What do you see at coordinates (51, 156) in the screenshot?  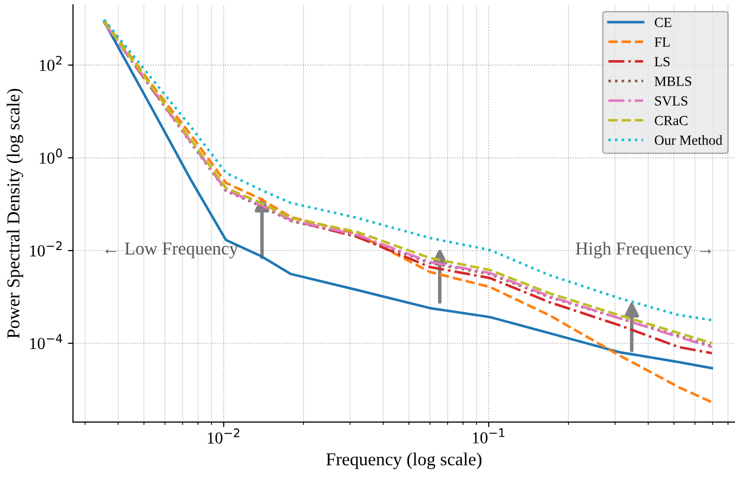 I see `y-tick-label: 10$^{0}$` at bounding box center [51, 156].